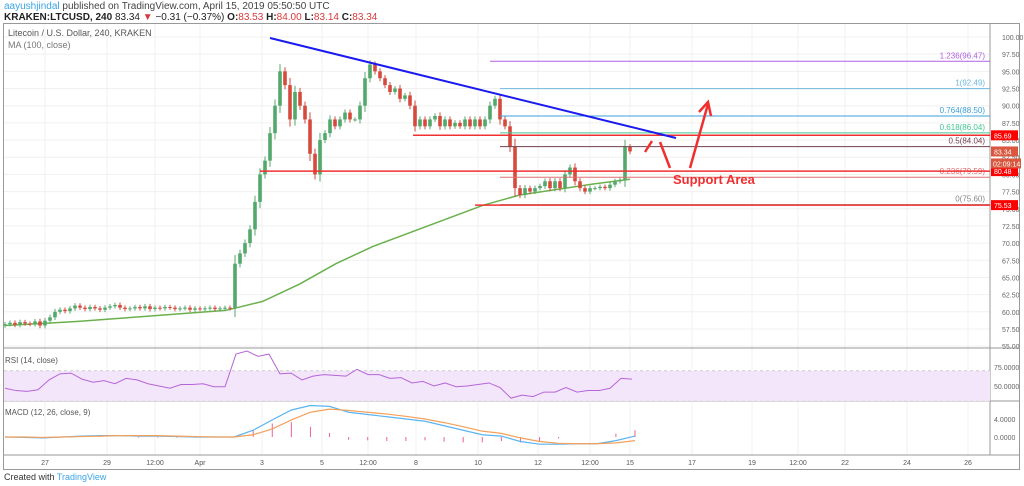  What do you see at coordinates (1011, 55) in the screenshot?
I see `y-tick-label: 97.50` at bounding box center [1011, 55].